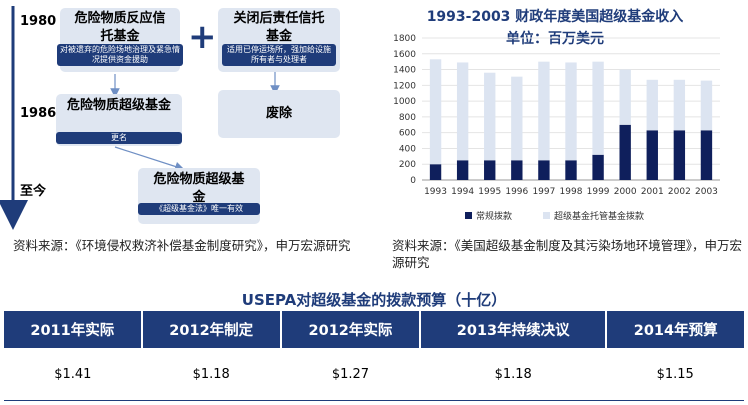  Describe the element at coordinates (120, 55) in the screenshot. I see `box1-tag: 对被遗弃的危险场地治理及紧急情况提供资金援助` at that location.